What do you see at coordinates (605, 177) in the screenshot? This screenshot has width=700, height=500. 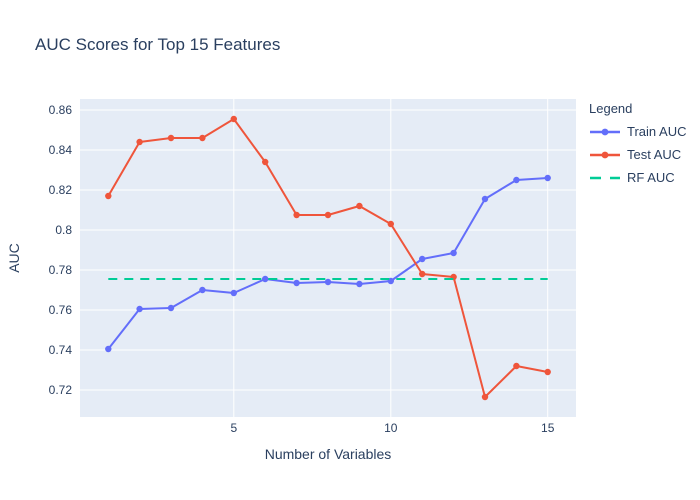 I see `legend-swatch-dashed-line` at bounding box center [605, 177].